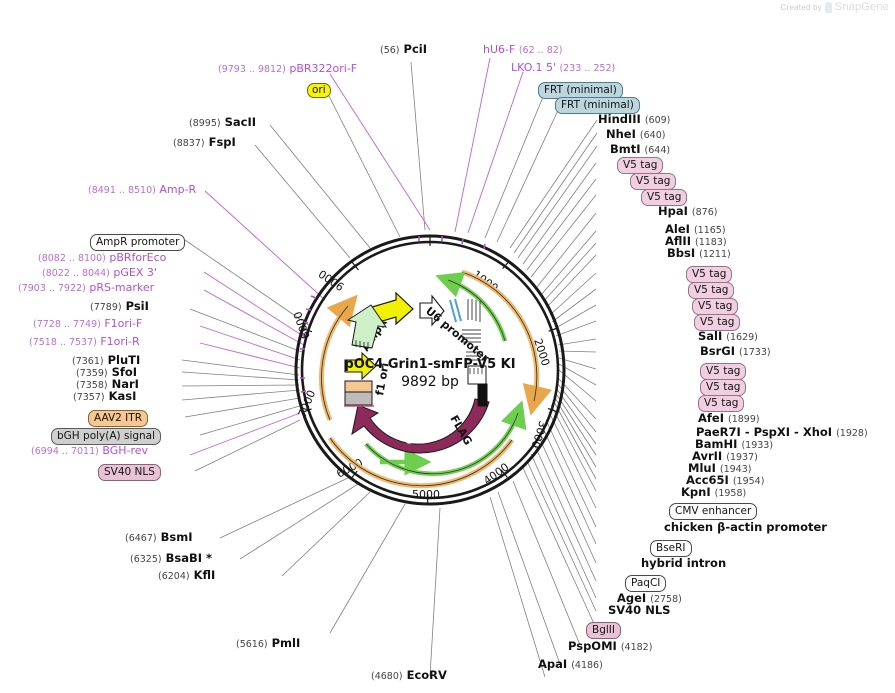 This screenshot has width=895, height=693. I want to click on label-text: MluI, so click(702, 468).